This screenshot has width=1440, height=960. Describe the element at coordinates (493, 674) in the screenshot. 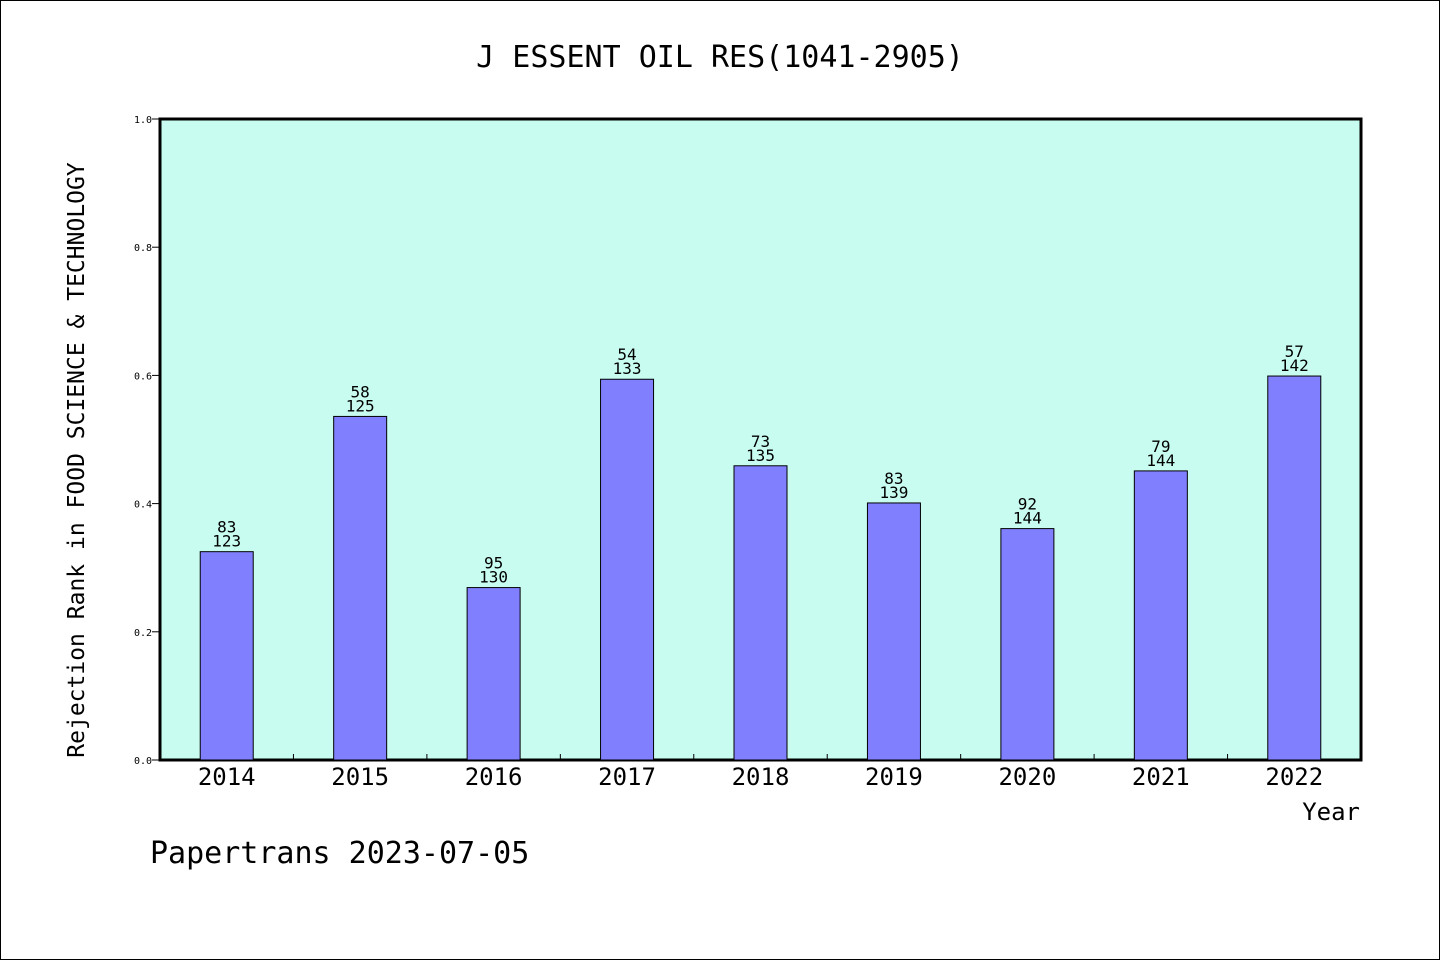

I see `bar-2016` at that location.